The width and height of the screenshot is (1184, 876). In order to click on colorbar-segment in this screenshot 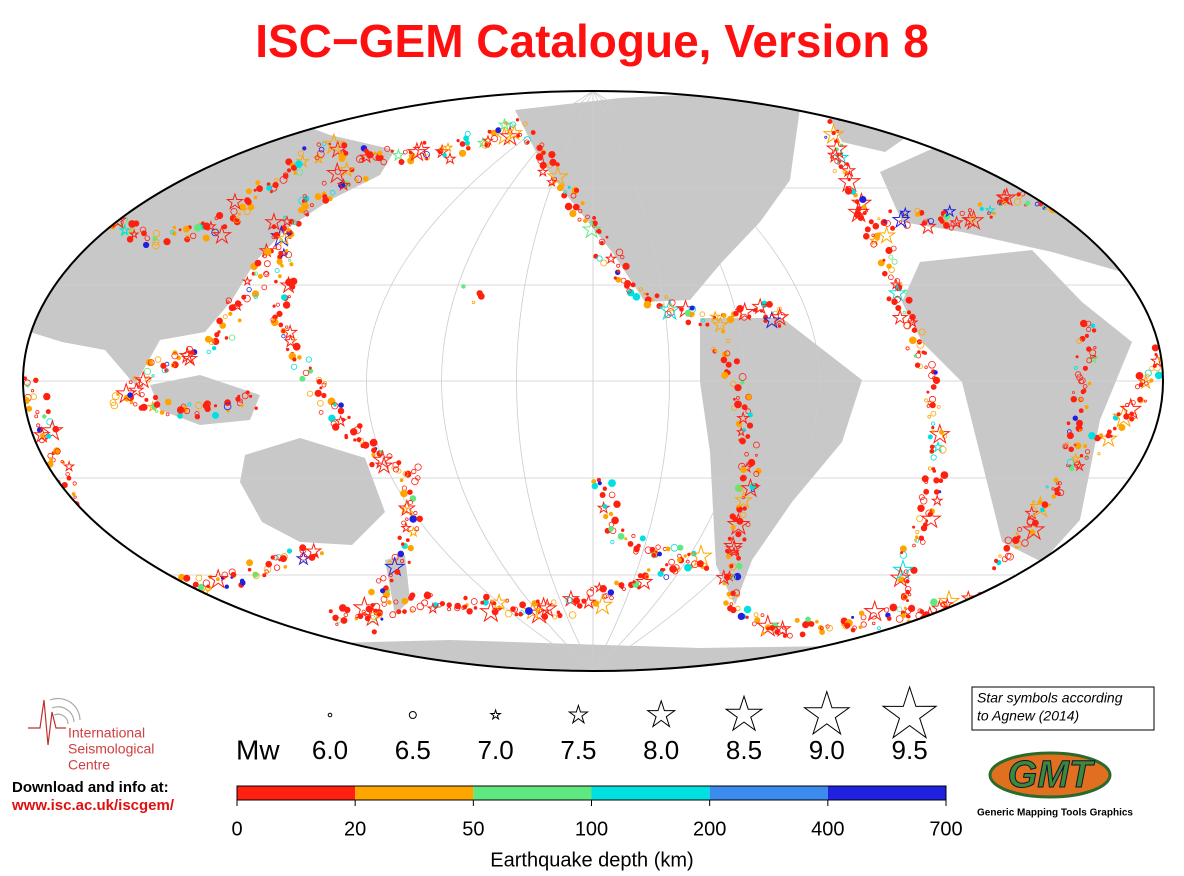, I will do `click(768, 793)`.